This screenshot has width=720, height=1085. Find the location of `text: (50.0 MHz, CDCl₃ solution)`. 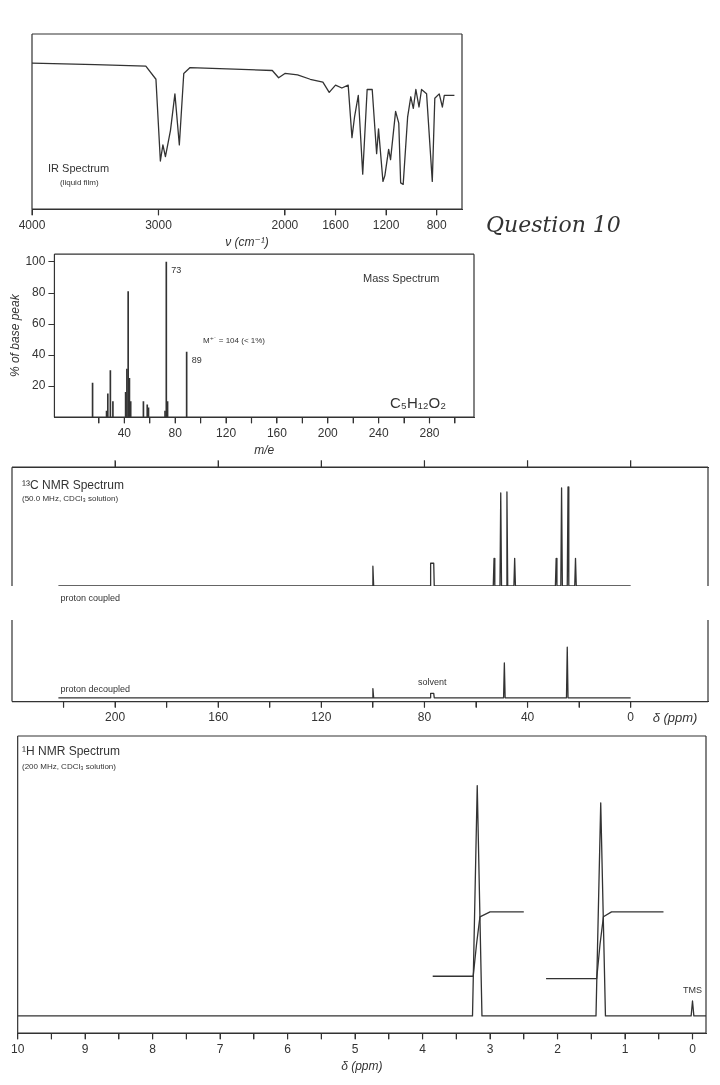

text: (50.0 MHz, CDCl₃ solution) is located at coordinates (70, 498).